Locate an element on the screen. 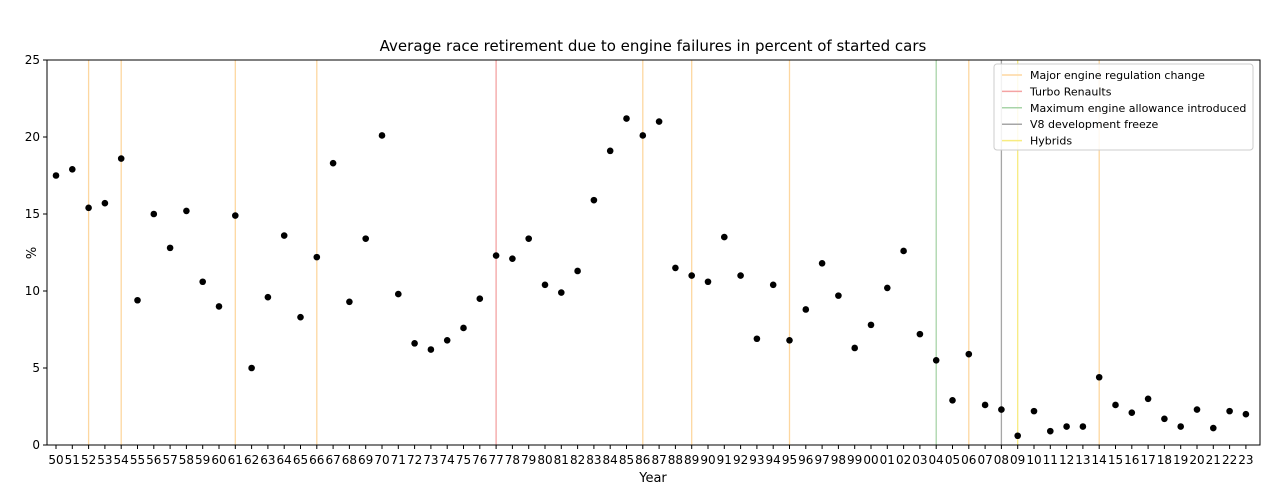  x-tick-label: 79 is located at coordinates (528, 460).